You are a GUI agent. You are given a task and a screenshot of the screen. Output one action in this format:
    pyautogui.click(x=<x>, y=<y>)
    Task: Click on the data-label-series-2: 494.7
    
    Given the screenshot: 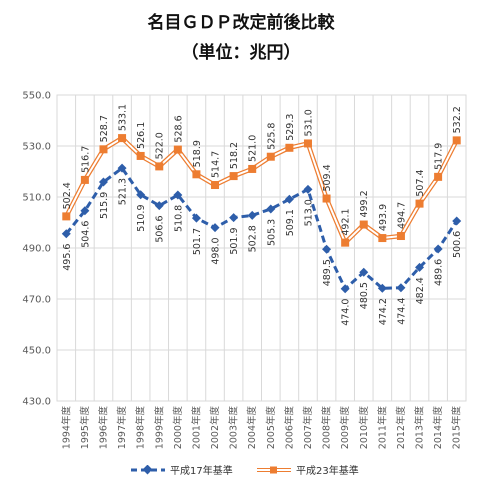 What is the action you would take?
    pyautogui.click(x=401, y=215)
    